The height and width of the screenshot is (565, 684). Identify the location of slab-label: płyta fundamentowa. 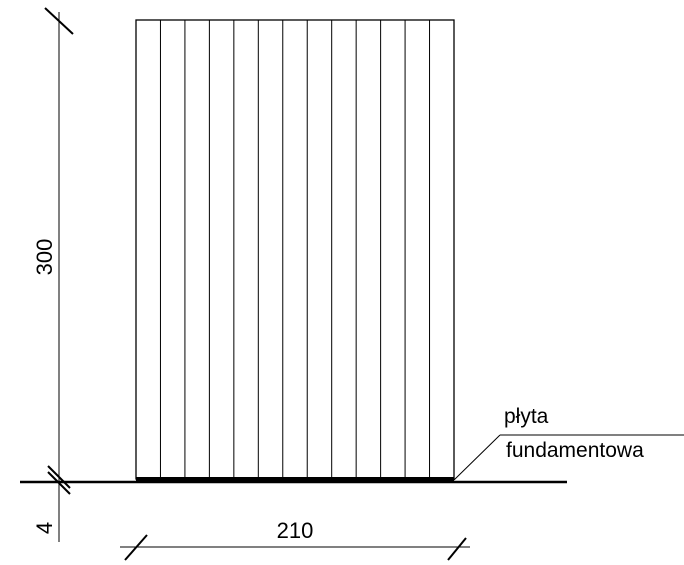
(568, 443).